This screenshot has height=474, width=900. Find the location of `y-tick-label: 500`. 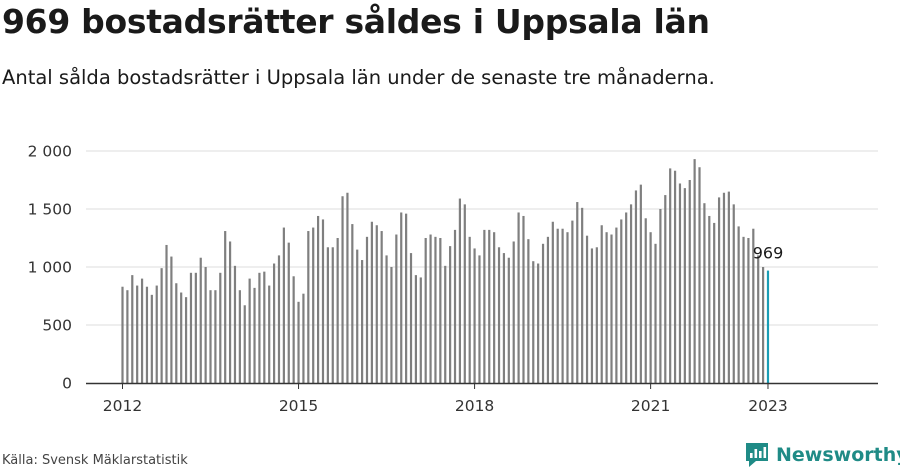

y-tick-label: 500 is located at coordinates (57, 326).